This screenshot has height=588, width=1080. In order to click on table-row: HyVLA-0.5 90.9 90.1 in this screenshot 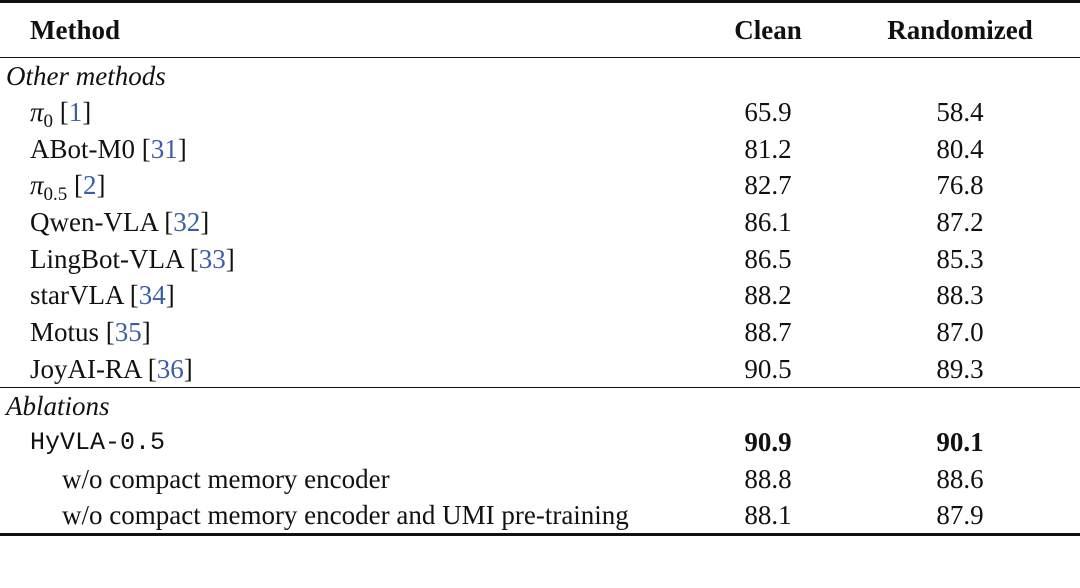, I will do `click(540, 442)`.